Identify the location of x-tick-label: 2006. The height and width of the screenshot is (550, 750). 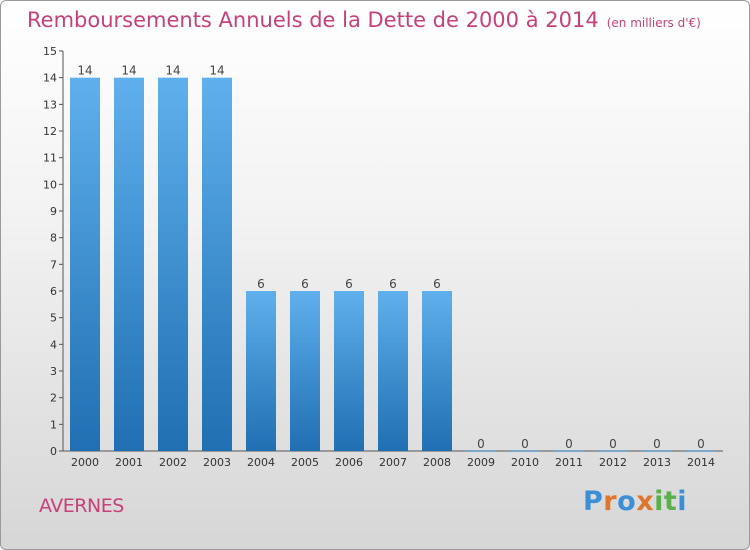
(349, 462).